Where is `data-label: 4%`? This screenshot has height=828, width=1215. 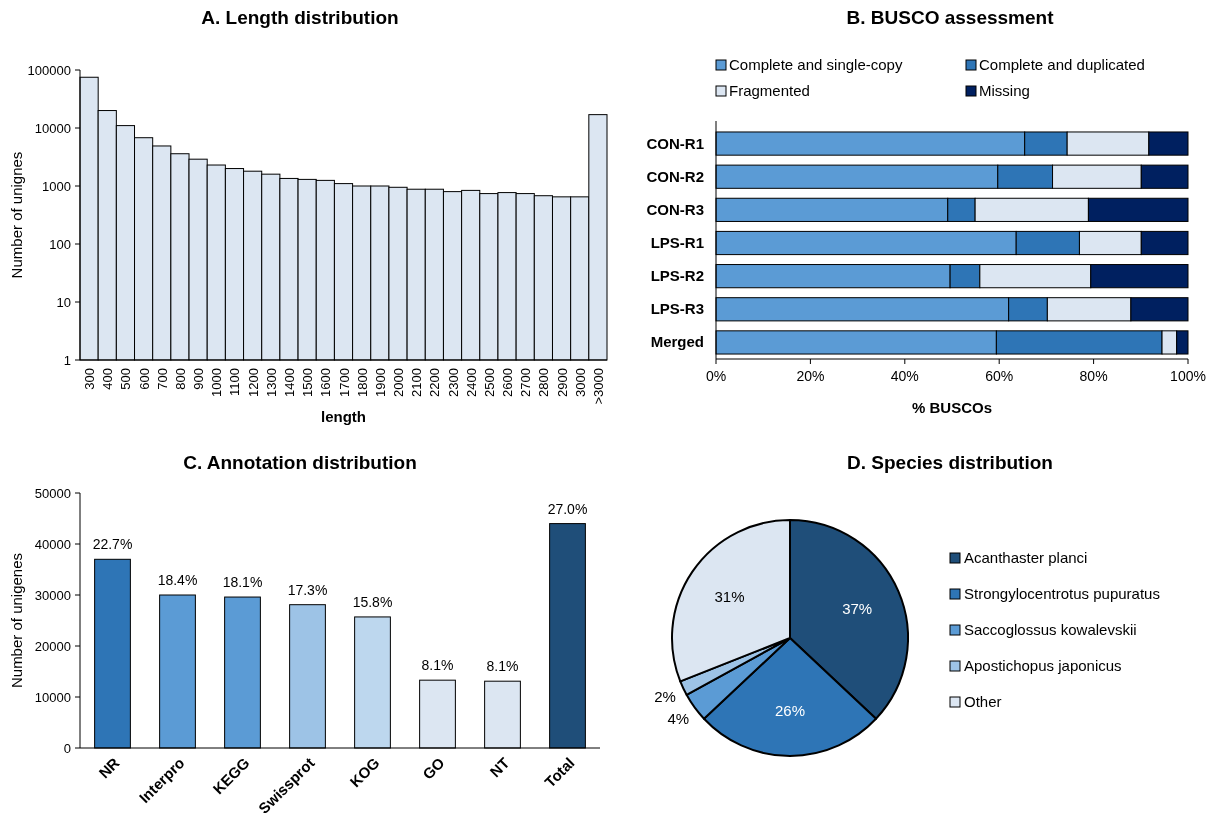 data-label: 4% is located at coordinates (678, 719).